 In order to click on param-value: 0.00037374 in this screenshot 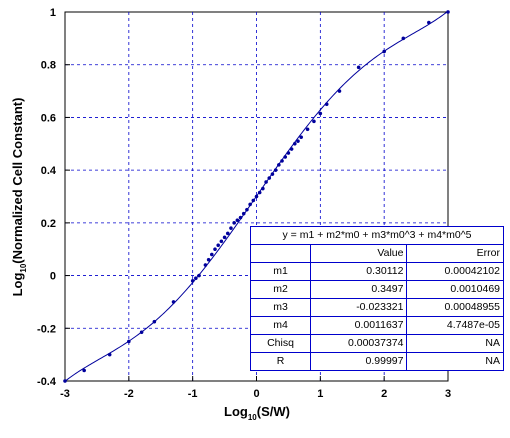, I will do `click(358, 343)`.